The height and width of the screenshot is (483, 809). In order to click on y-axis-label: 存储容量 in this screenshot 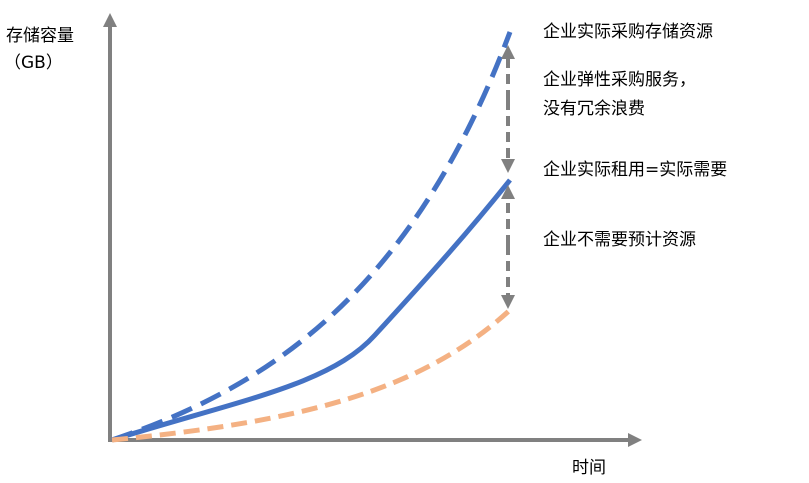, I will do `click(40, 36)`.